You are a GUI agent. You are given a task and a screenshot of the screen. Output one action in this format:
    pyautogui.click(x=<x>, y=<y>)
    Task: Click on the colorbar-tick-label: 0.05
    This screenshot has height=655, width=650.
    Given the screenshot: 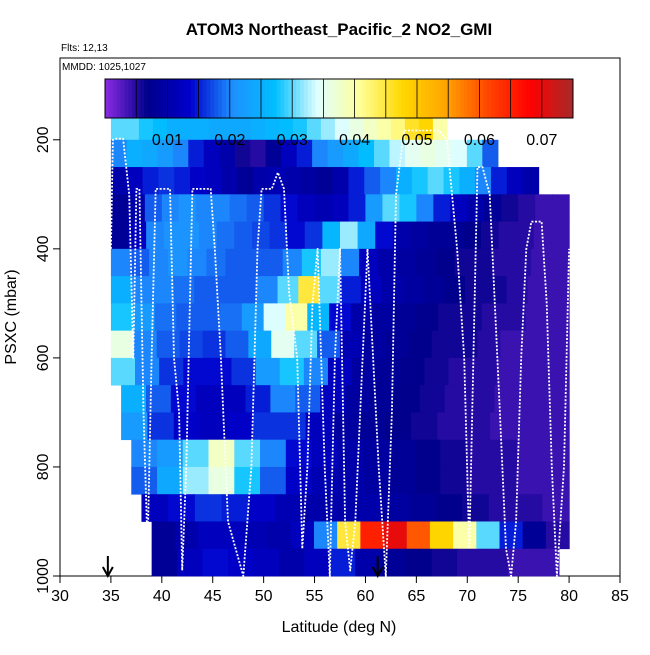 What is the action you would take?
    pyautogui.click(x=416, y=140)
    